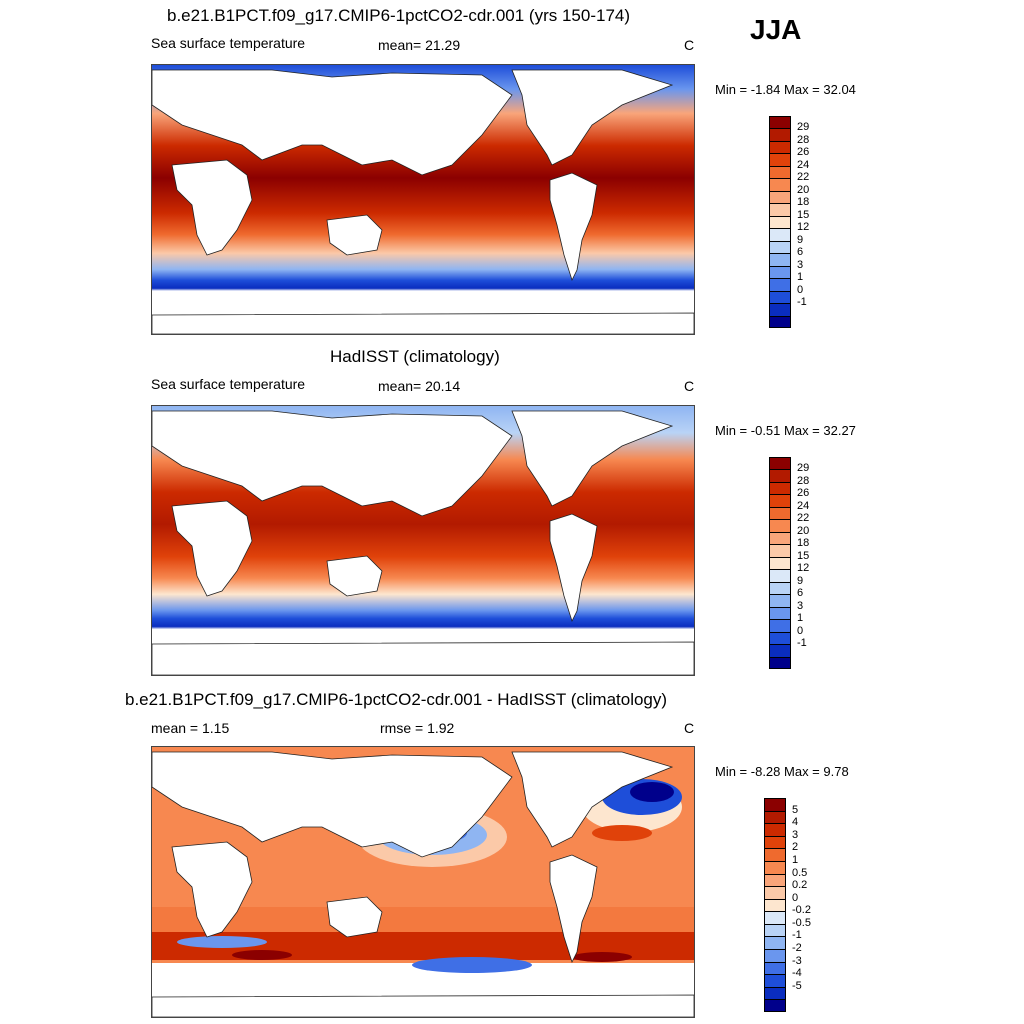 The height and width of the screenshot is (1024, 1024). I want to click on panel-2-colorbar: 29 28 26 24 22 20 18 15 12 9 6 3 1 0 -1, so click(799, 563).